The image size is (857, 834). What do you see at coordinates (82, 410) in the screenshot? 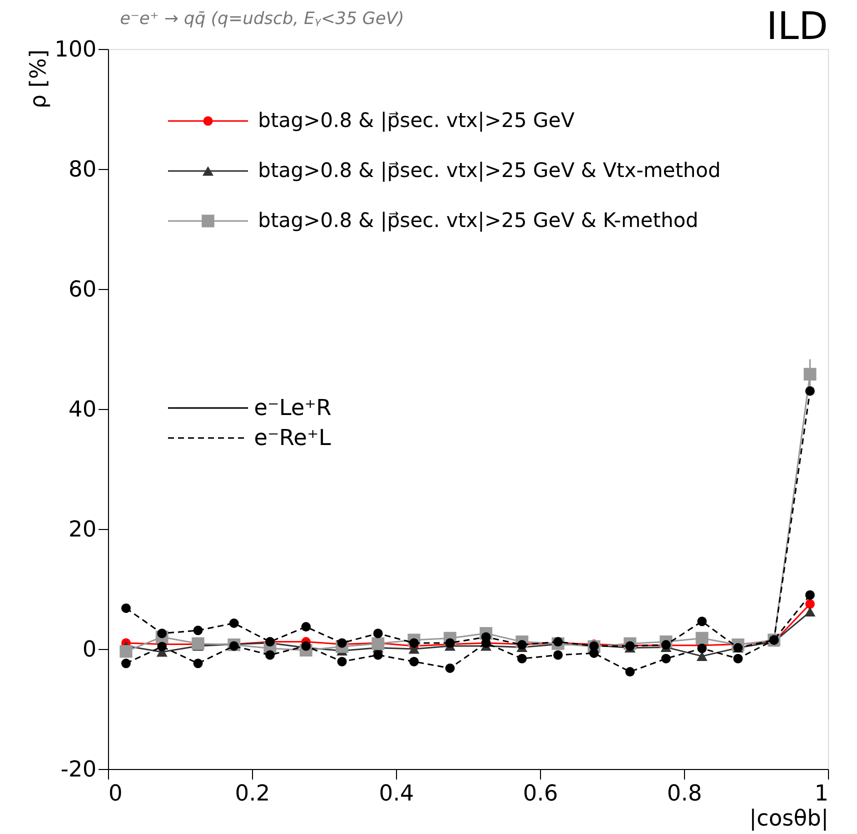
I see `y-tick-label: 40` at bounding box center [82, 410].